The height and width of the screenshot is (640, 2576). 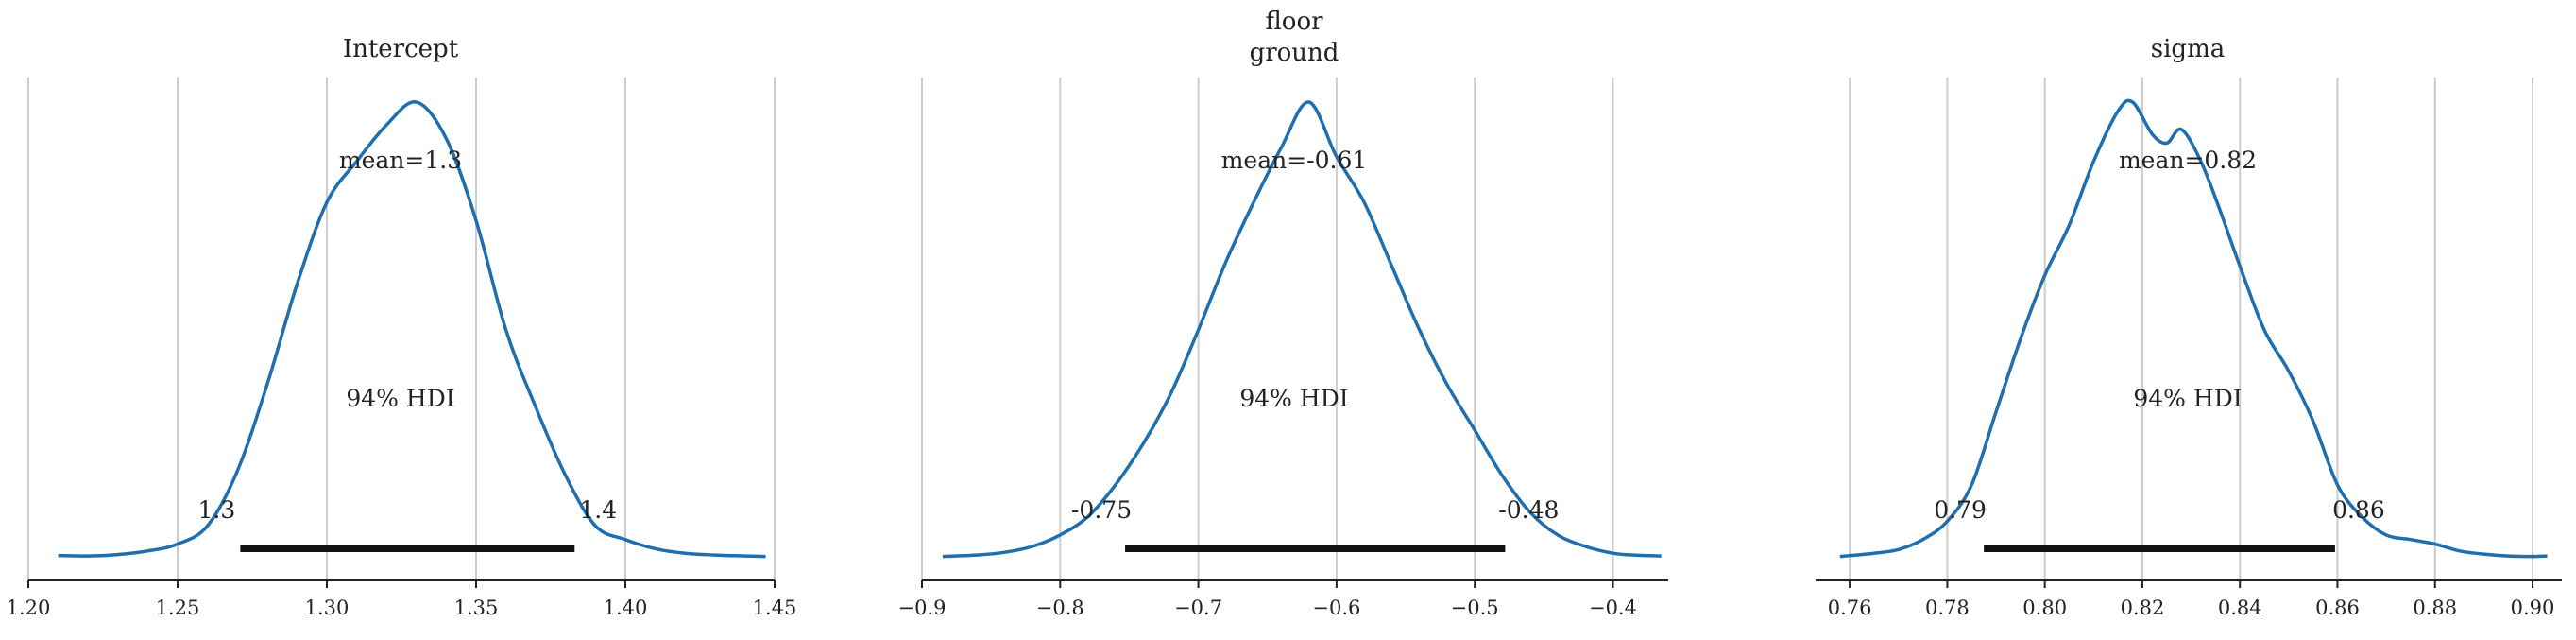 What do you see at coordinates (2337, 608) in the screenshot?
I see `x-tick-label: 0.86` at bounding box center [2337, 608].